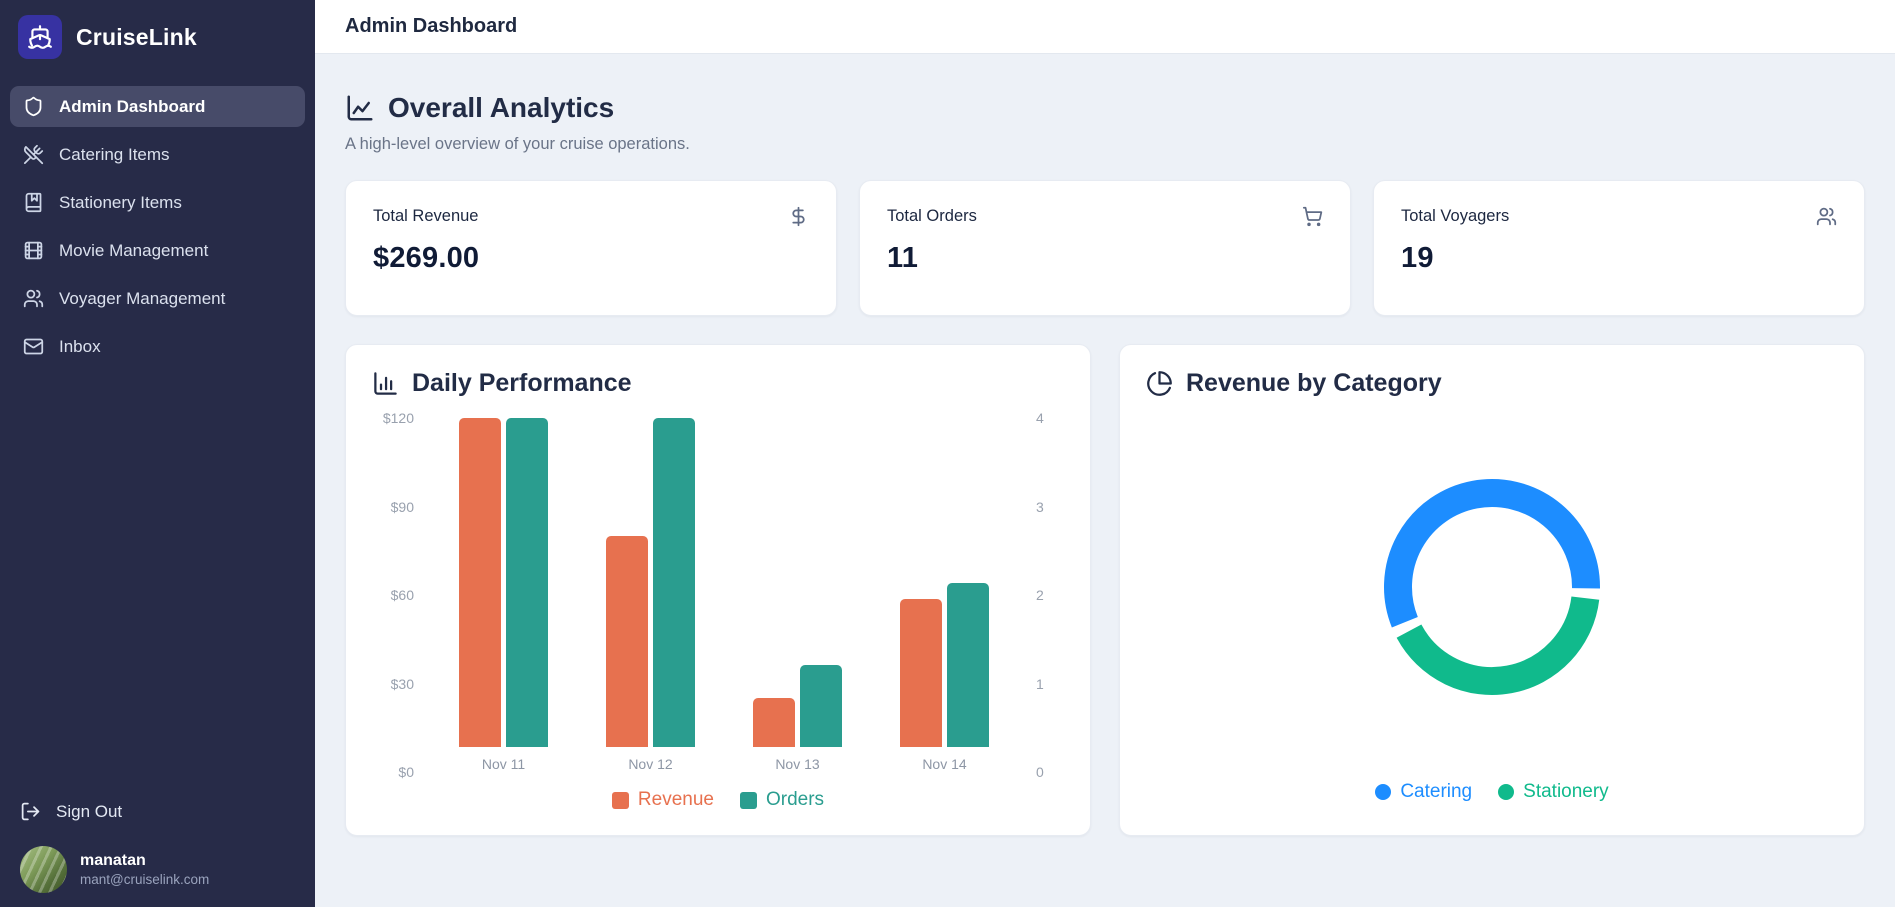 The image size is (1895, 907). What do you see at coordinates (1040, 506) in the screenshot?
I see `y-axis-tick: 3` at bounding box center [1040, 506].